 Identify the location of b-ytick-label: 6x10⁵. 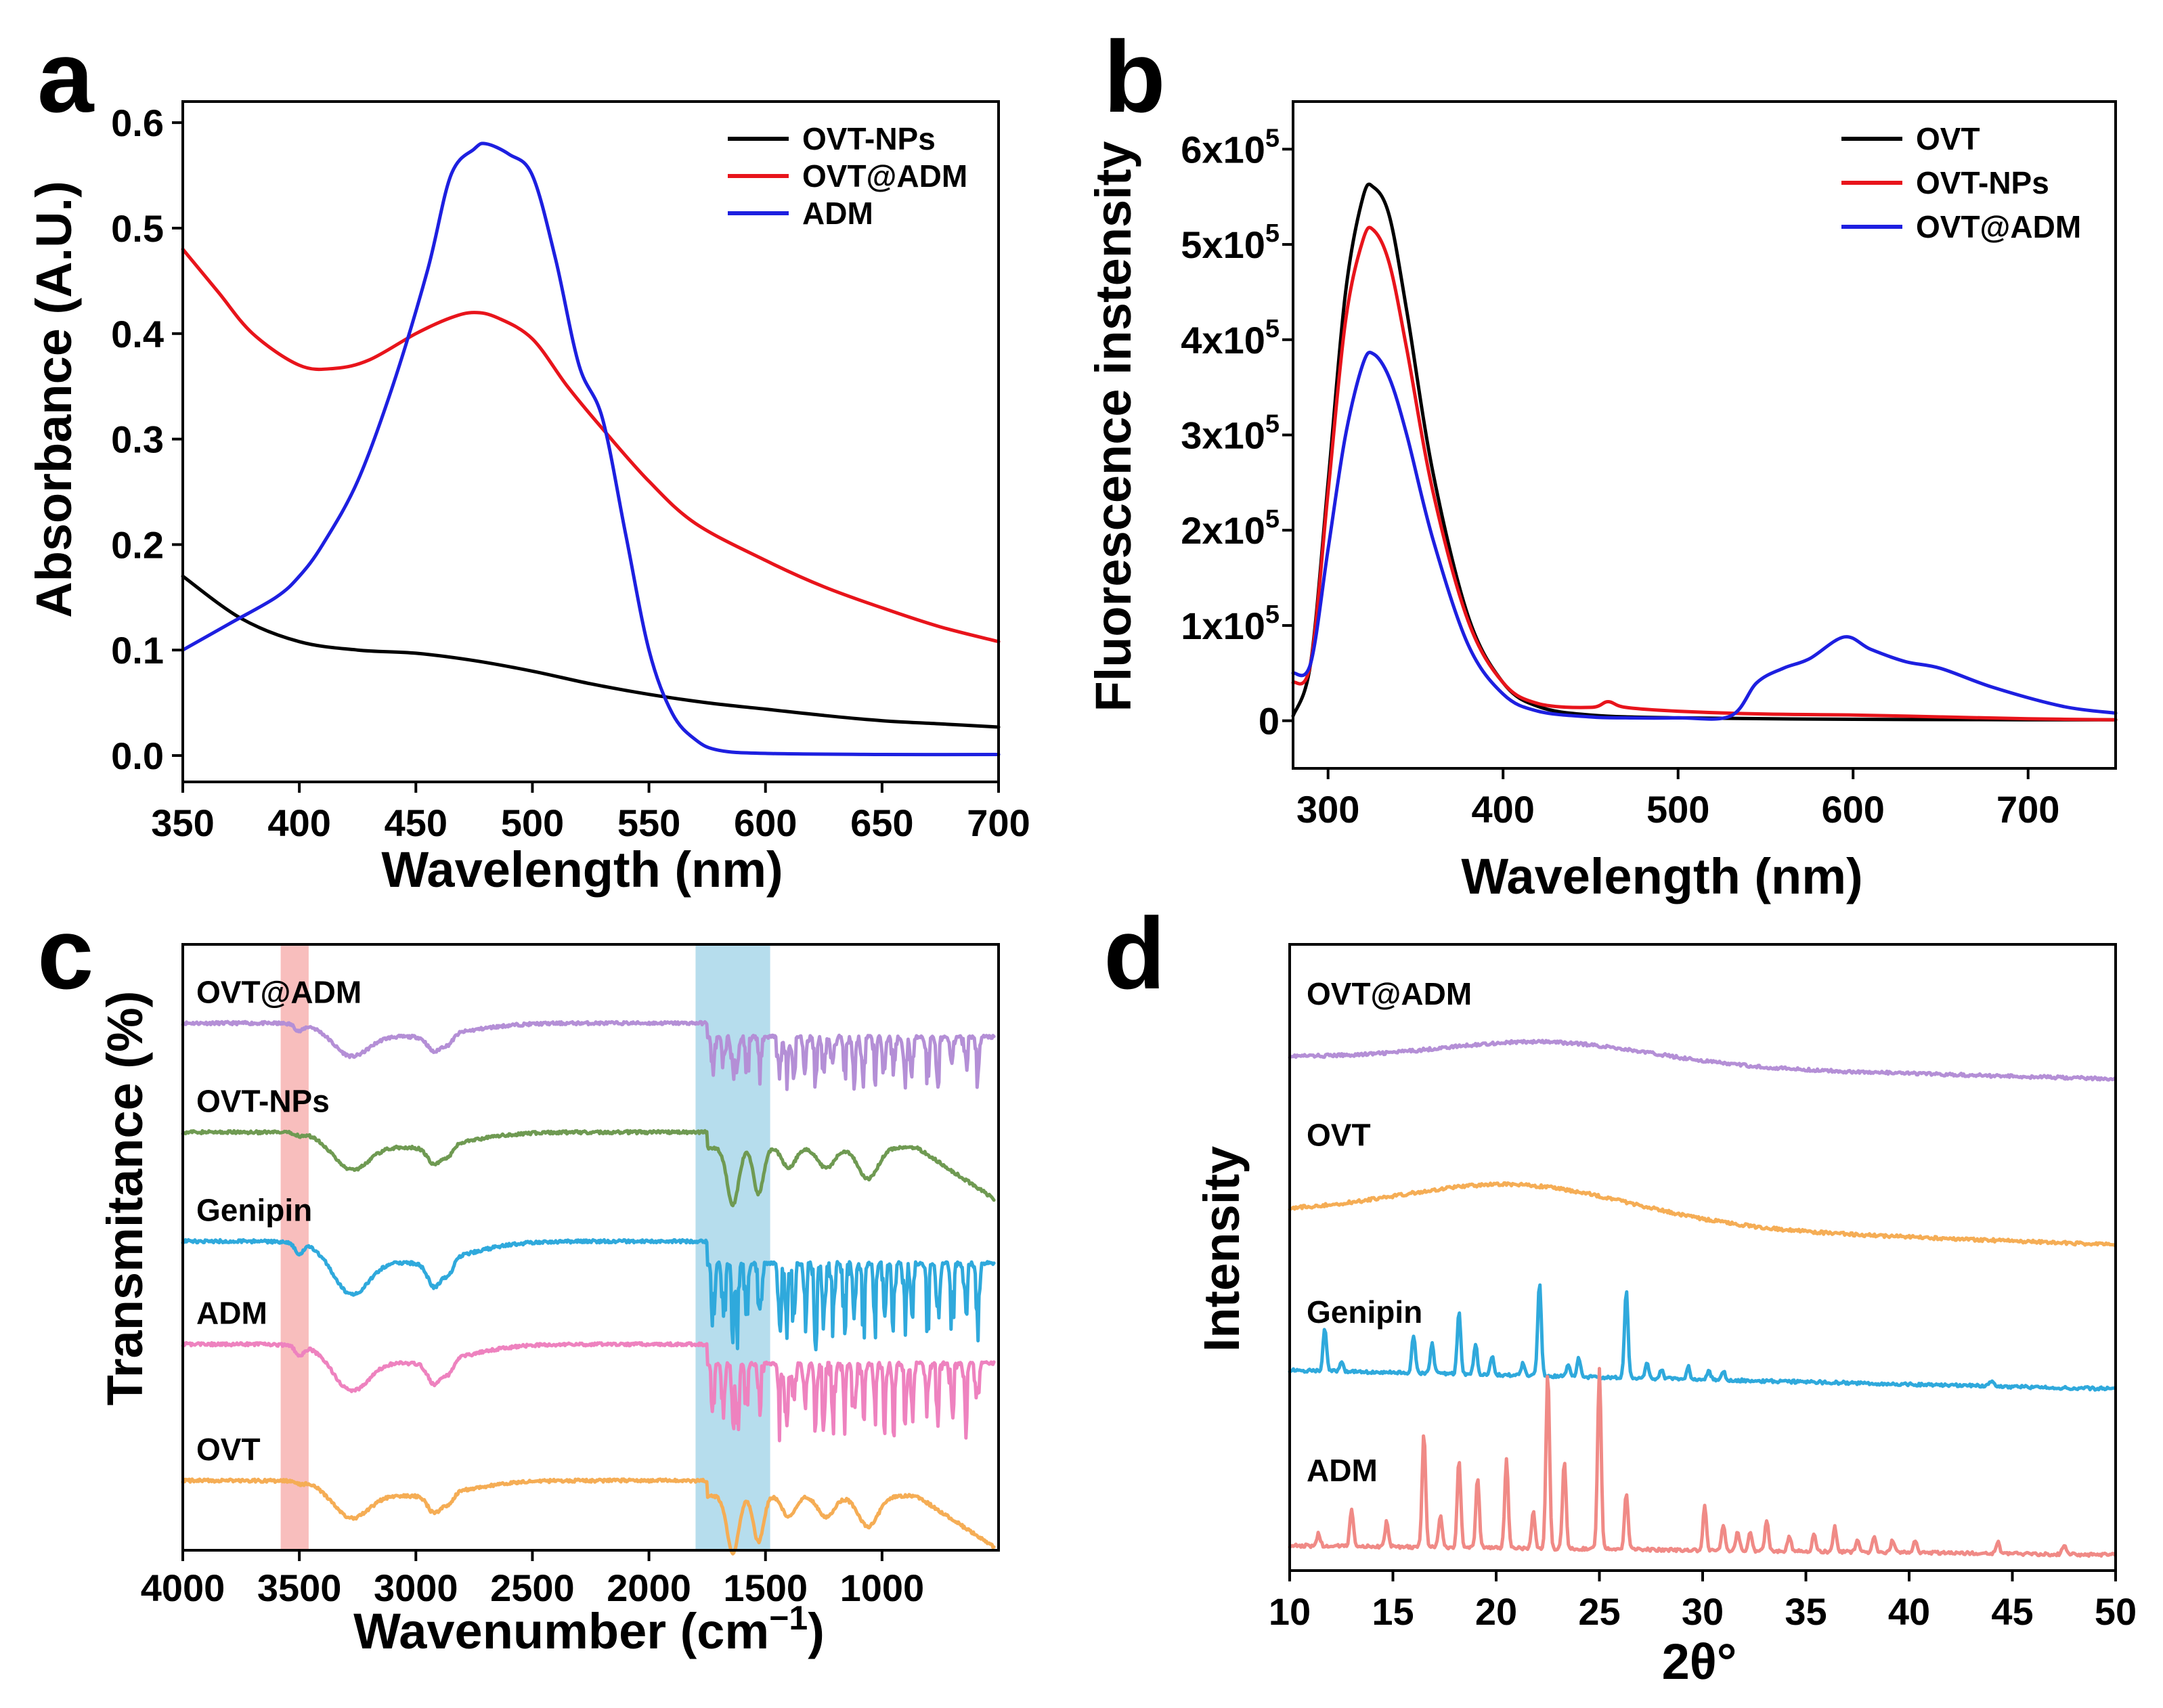
(1230, 148).